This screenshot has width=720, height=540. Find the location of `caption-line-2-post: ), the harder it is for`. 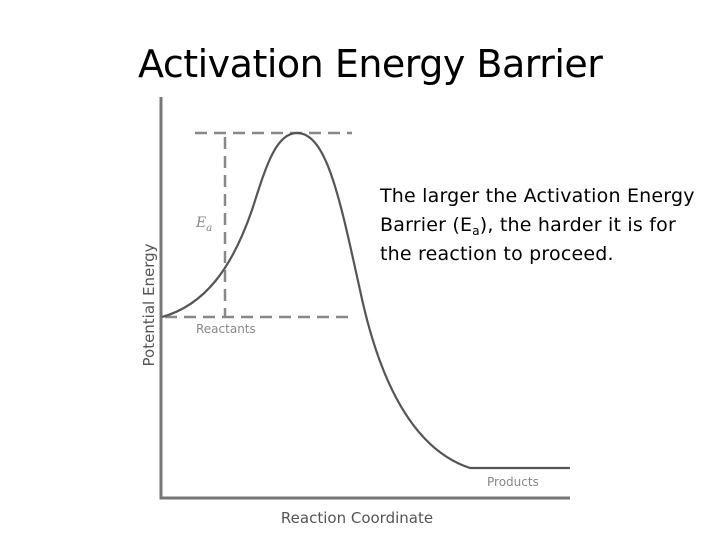

caption-line-2-post: ), the harder it is for is located at coordinates (577, 225).